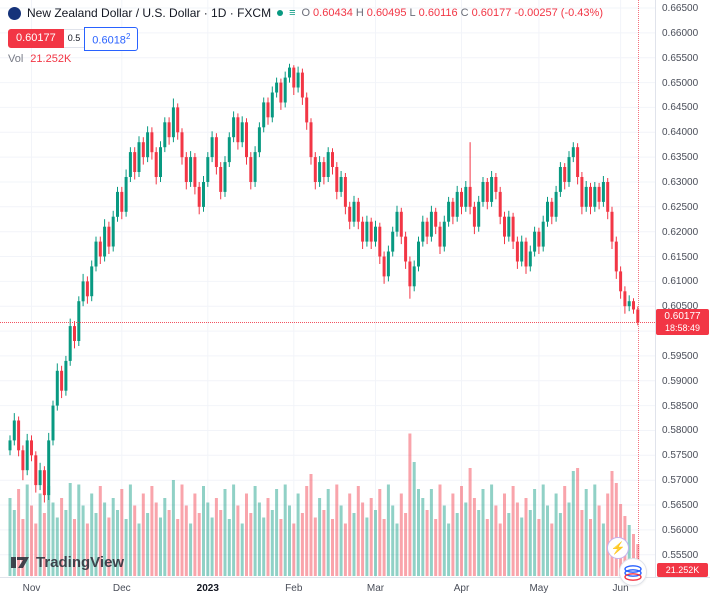  What do you see at coordinates (682, 570) in the screenshot?
I see `volume-axis-label: 21.252K` at bounding box center [682, 570].